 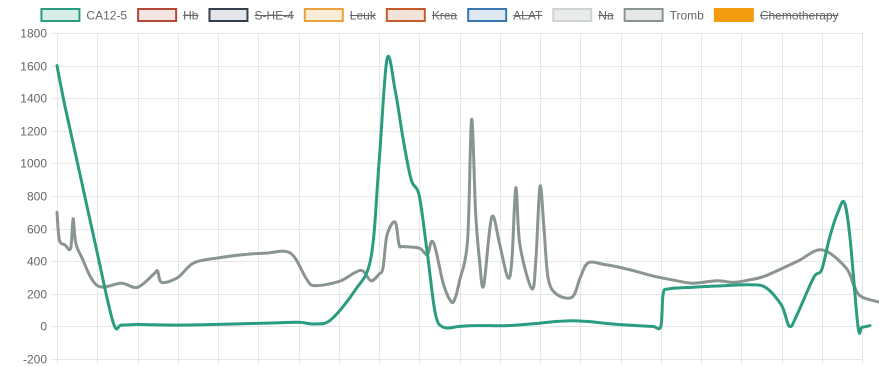 I want to click on legend-item-leuk: Leuk, so click(x=340, y=15).